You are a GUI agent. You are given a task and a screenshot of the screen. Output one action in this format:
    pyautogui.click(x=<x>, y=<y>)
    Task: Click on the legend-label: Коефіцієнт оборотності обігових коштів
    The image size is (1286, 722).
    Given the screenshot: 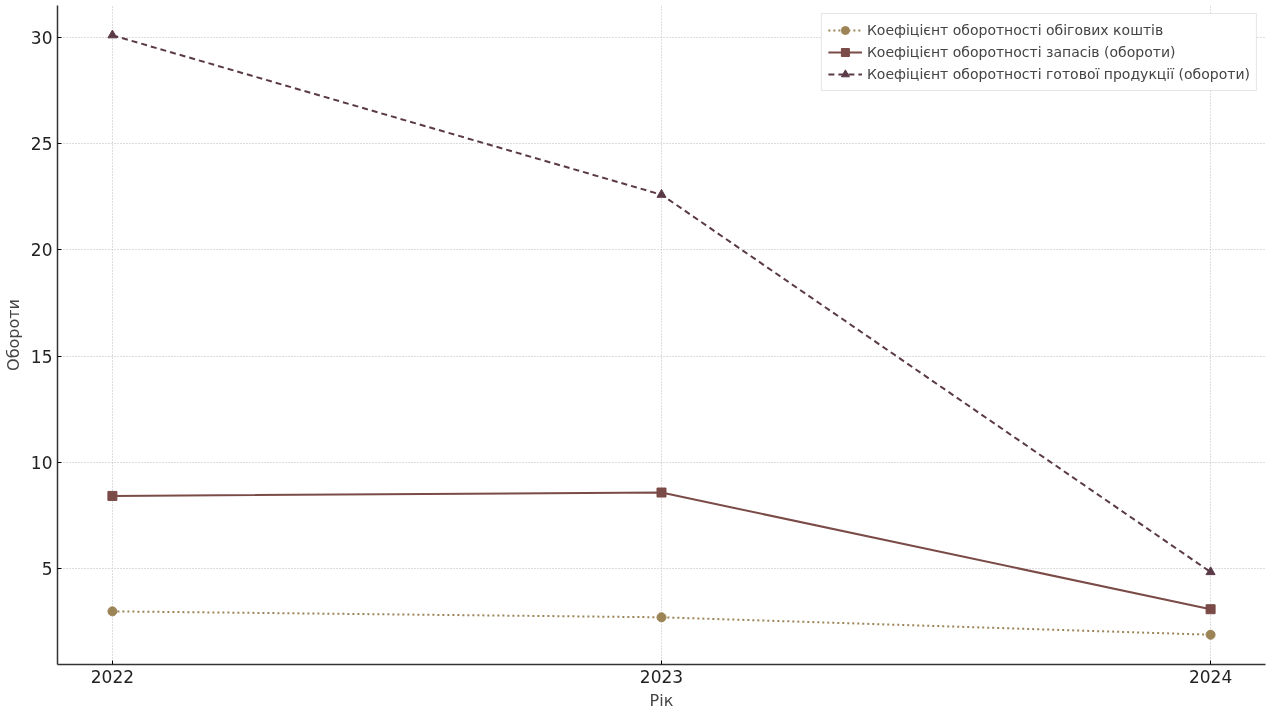 What is the action you would take?
    pyautogui.click(x=1015, y=30)
    